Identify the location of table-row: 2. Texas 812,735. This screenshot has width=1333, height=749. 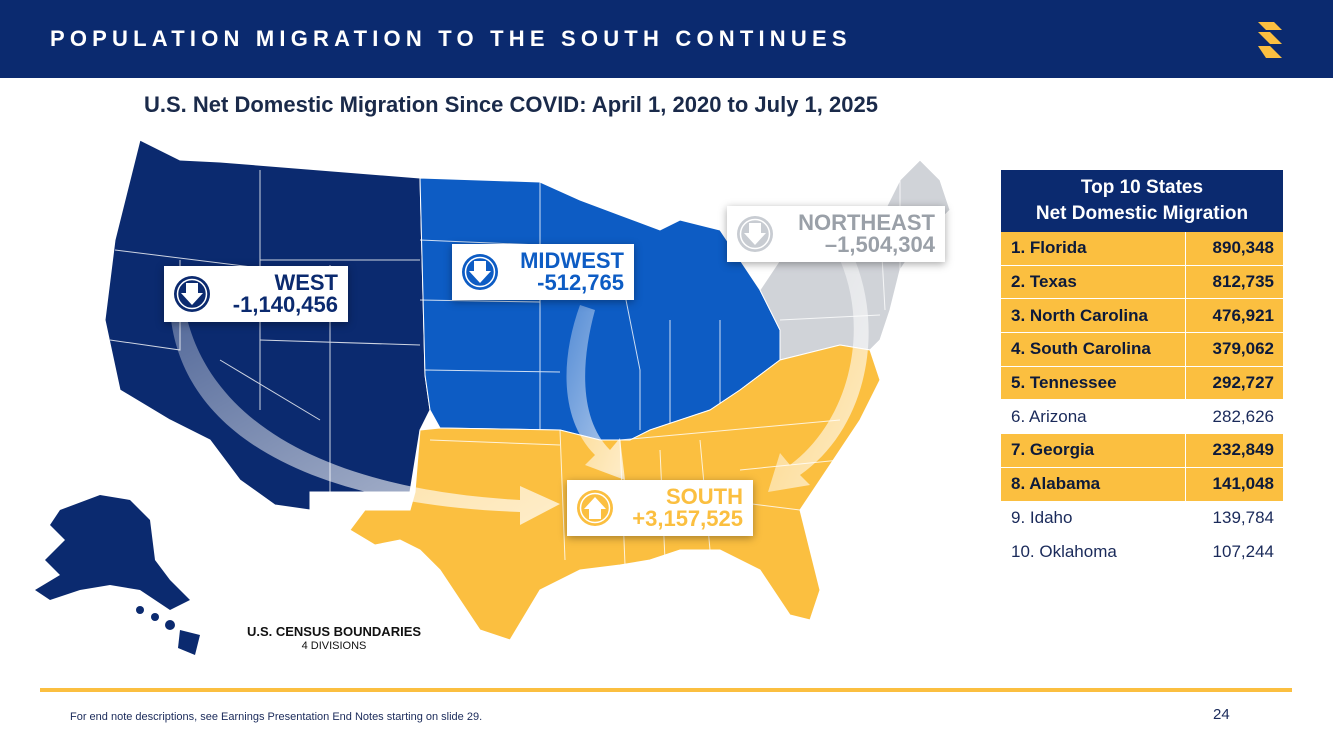
(1142, 282).